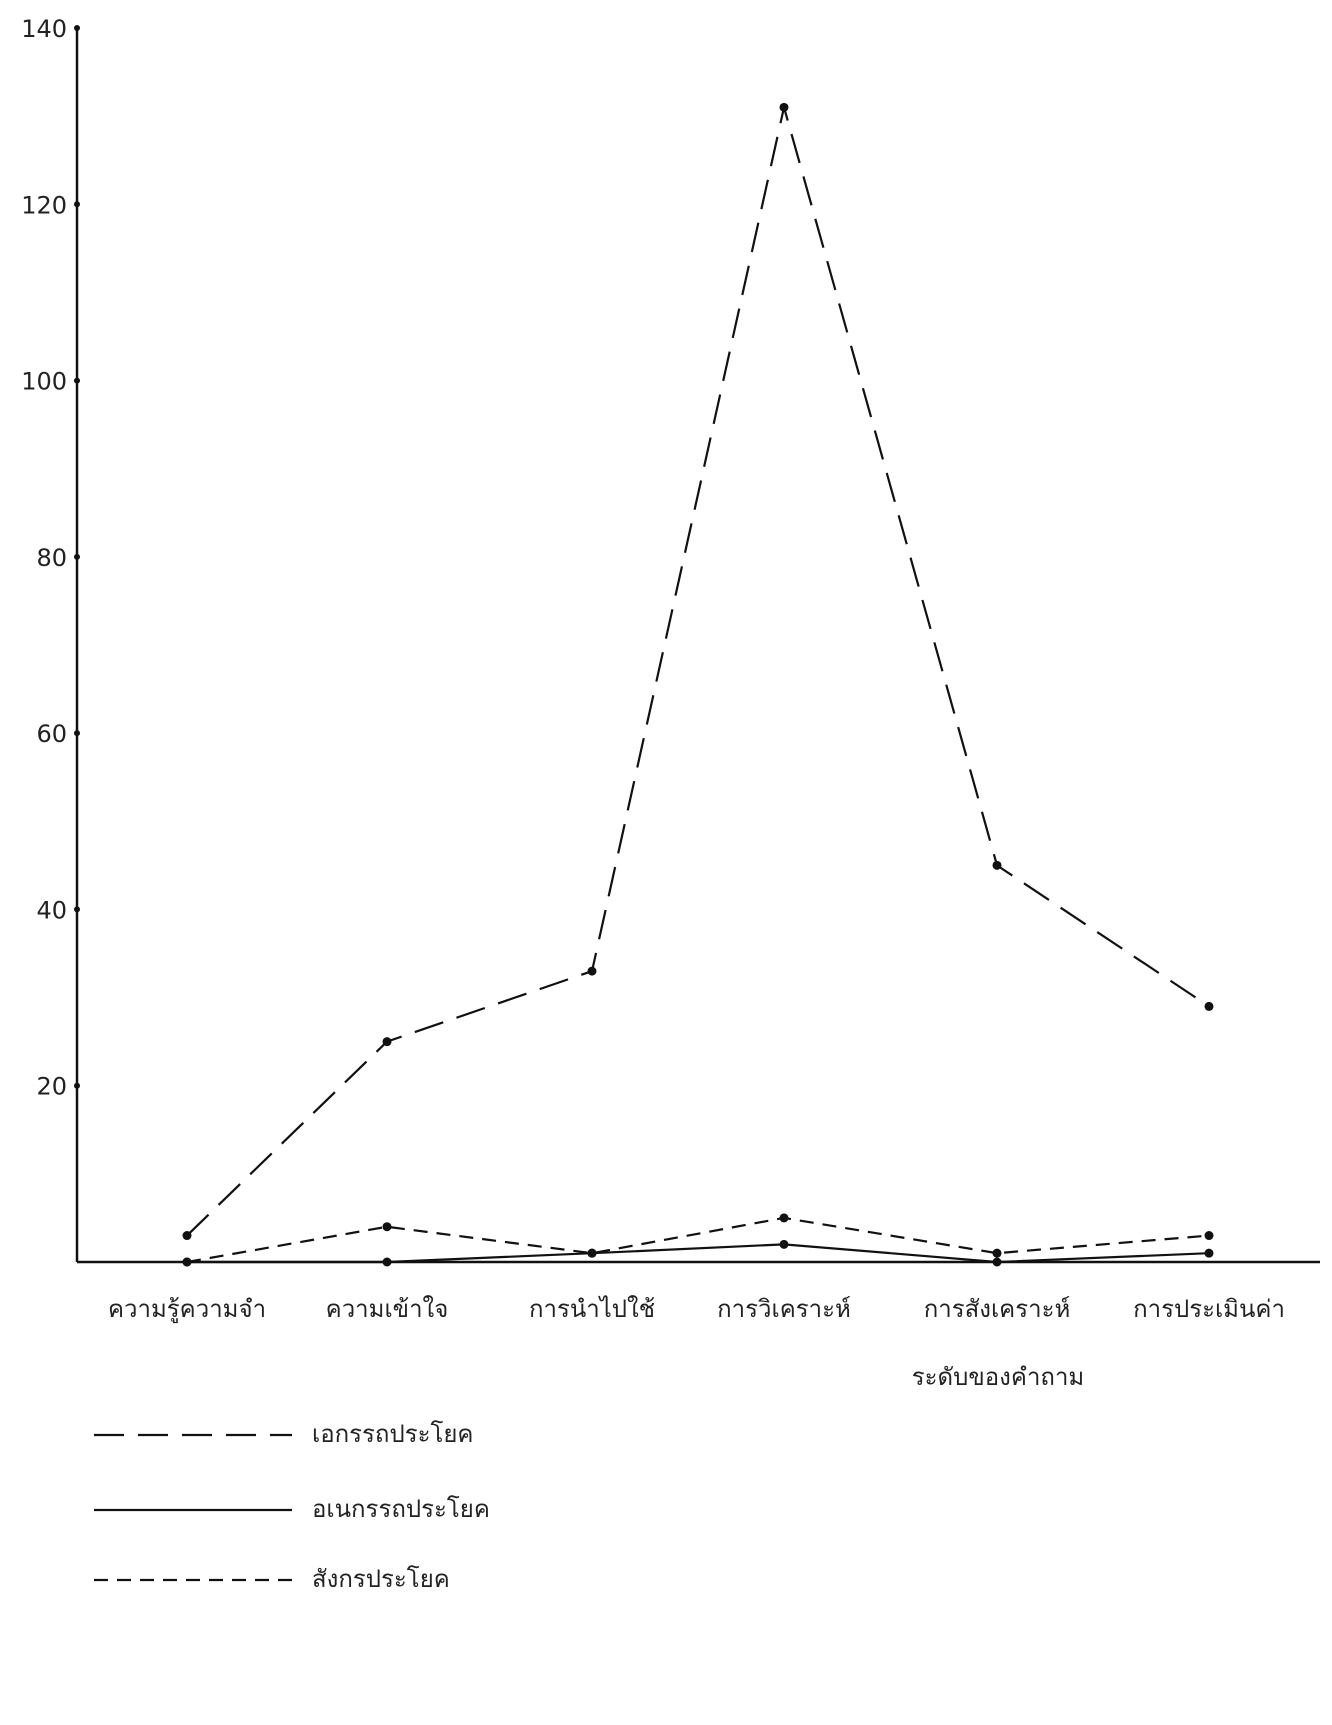 The height and width of the screenshot is (1725, 1332). Describe the element at coordinates (387, 1309) in the screenshot. I see `x-tick-label: ความเข้าใจ` at that location.